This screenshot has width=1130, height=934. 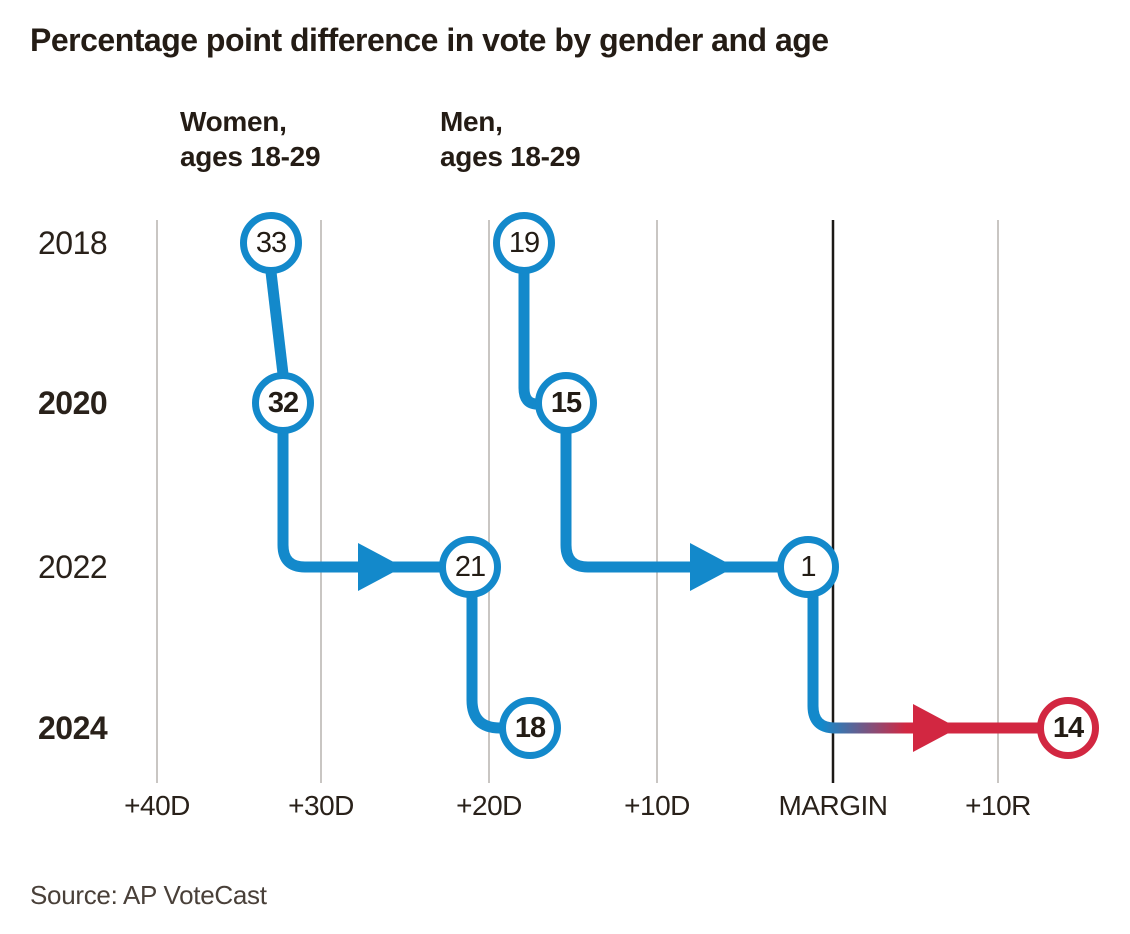 What do you see at coordinates (1068, 728) in the screenshot?
I see `men-node-2024: 14` at bounding box center [1068, 728].